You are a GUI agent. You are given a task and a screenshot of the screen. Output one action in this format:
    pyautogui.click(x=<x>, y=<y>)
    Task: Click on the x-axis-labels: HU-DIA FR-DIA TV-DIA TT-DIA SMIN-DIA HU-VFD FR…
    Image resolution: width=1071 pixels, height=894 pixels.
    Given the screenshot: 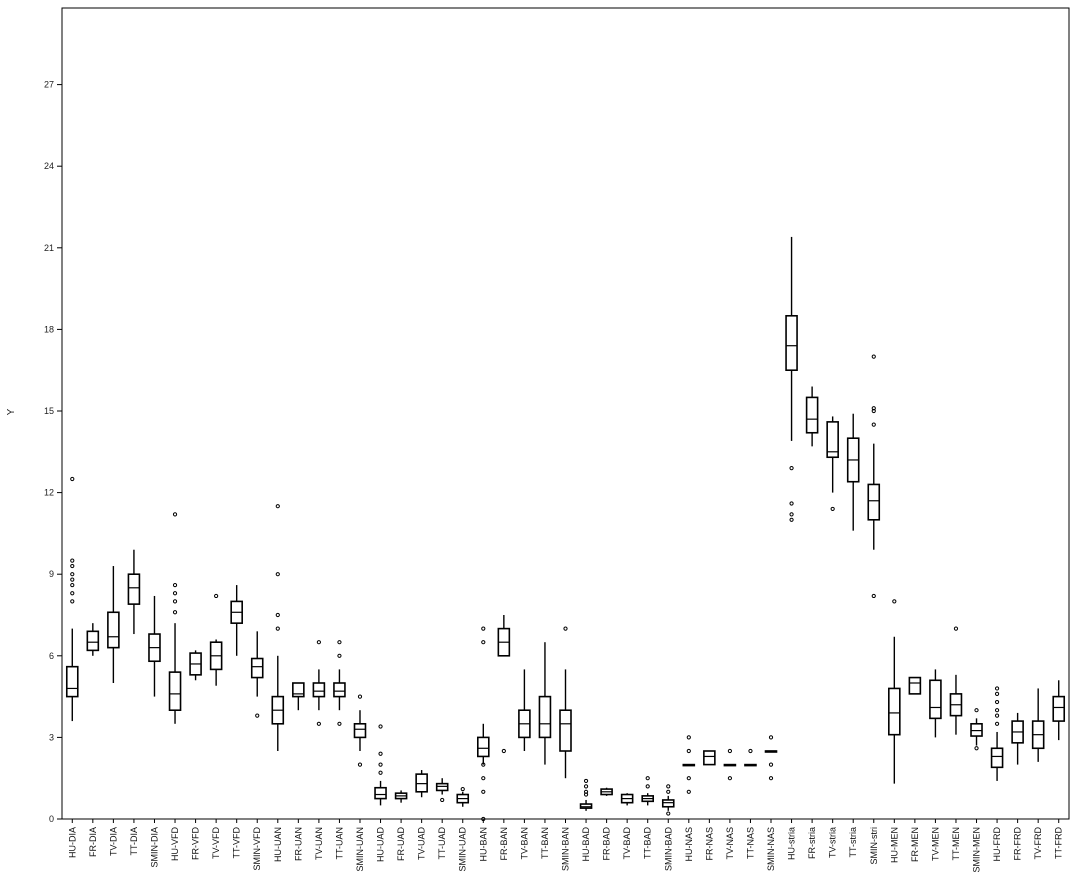 What is the action you would take?
    pyautogui.click(x=565, y=850)
    